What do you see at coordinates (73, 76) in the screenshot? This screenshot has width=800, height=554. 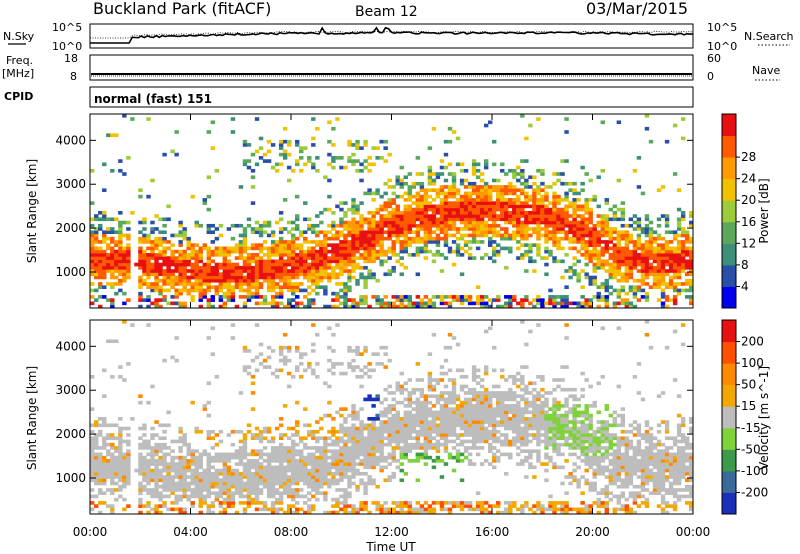 I see `freq-tick-bottom: 8` at bounding box center [73, 76].